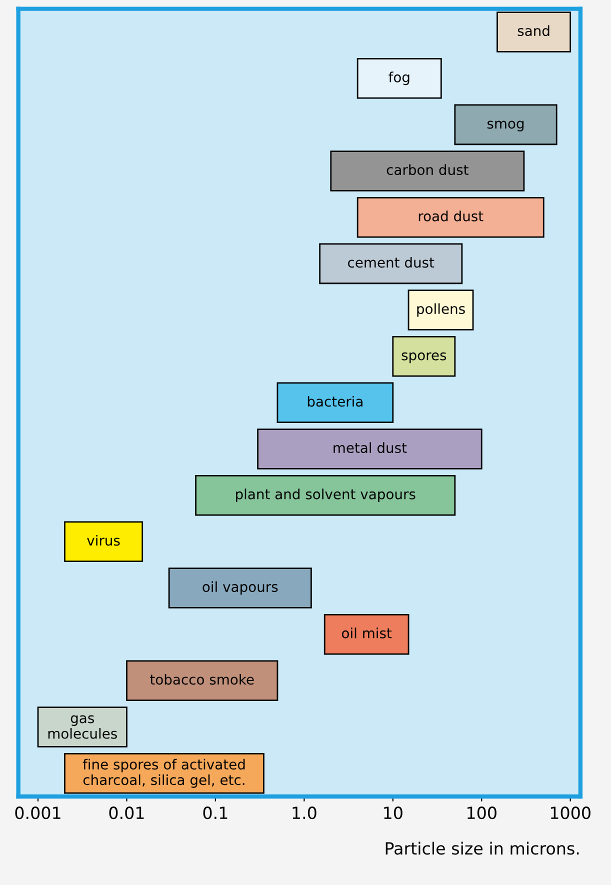  I want to click on x-tick-label: 10, so click(393, 813).